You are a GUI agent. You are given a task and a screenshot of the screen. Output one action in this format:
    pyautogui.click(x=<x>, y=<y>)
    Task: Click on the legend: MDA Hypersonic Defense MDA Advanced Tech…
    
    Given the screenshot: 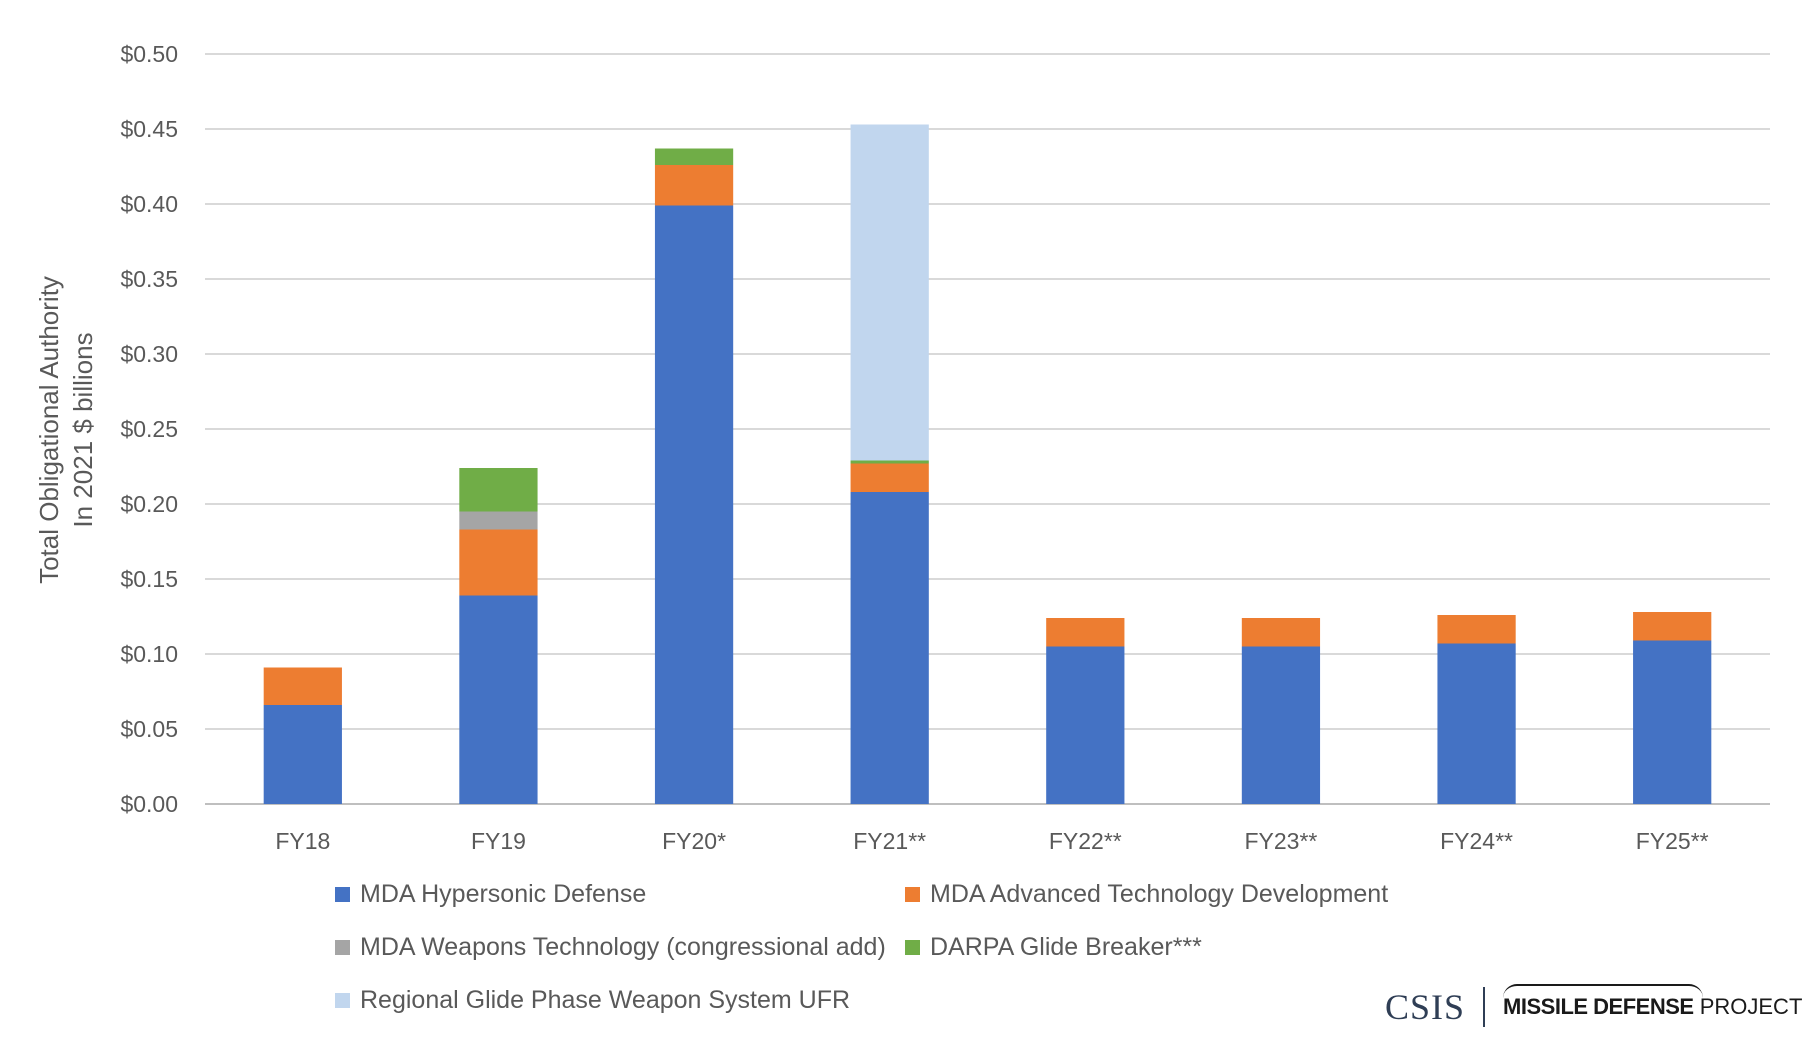 What is the action you would take?
    pyautogui.click(x=885, y=960)
    